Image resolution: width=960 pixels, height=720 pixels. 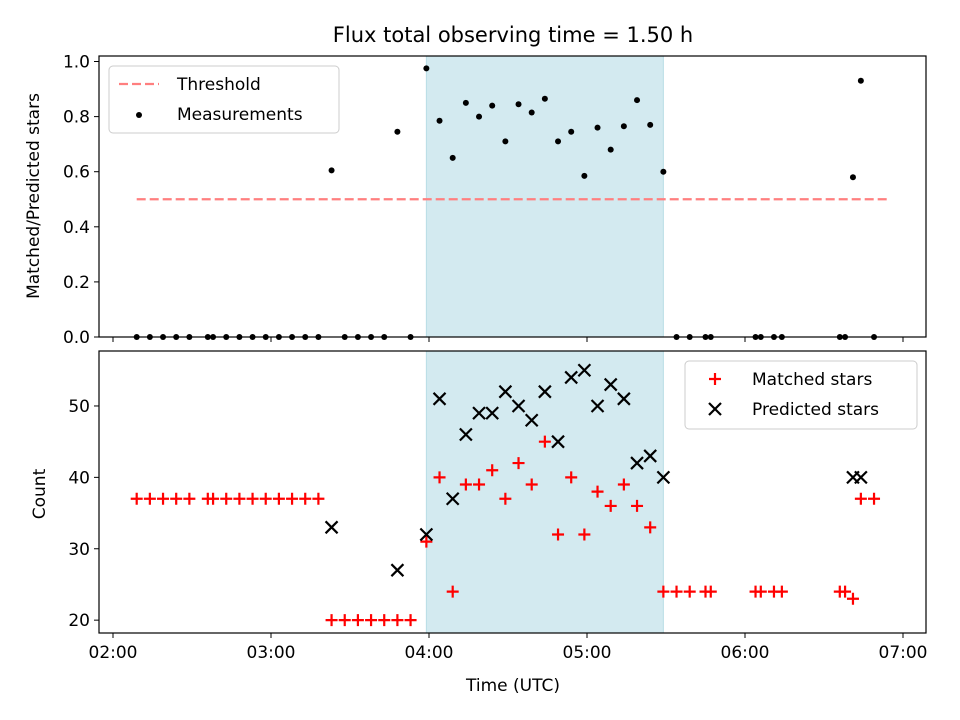 What do you see at coordinates (715, 379) in the screenshot?
I see `legend-matched-swatch` at bounding box center [715, 379].